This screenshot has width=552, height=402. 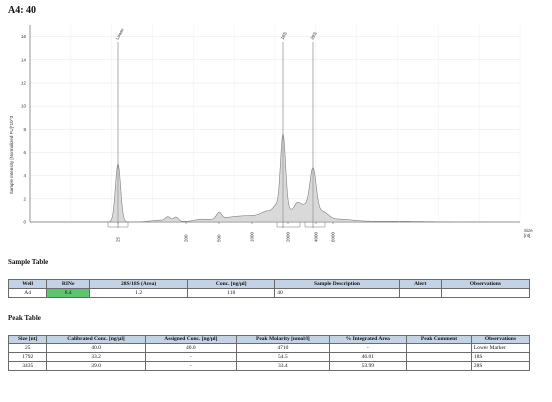 What do you see at coordinates (139, 284) in the screenshot?
I see `column-header: 28S/18S (Area)` at bounding box center [139, 284].